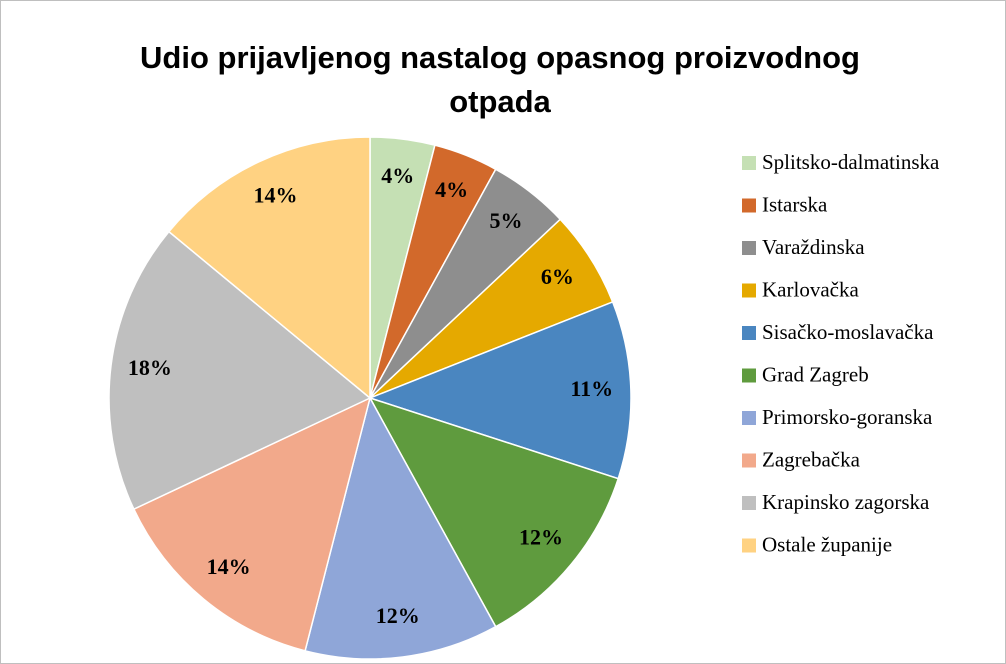 This screenshot has height=664, width=1006. Describe the element at coordinates (505, 220) in the screenshot. I see `data-label: 5%` at that location.